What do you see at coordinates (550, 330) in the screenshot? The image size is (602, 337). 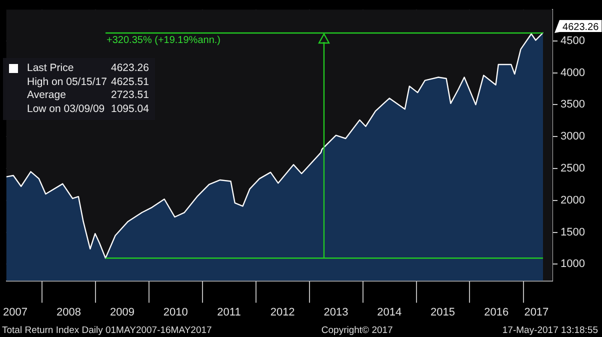 I see `text: 17-May-2017 13:18:55` at bounding box center [550, 330].